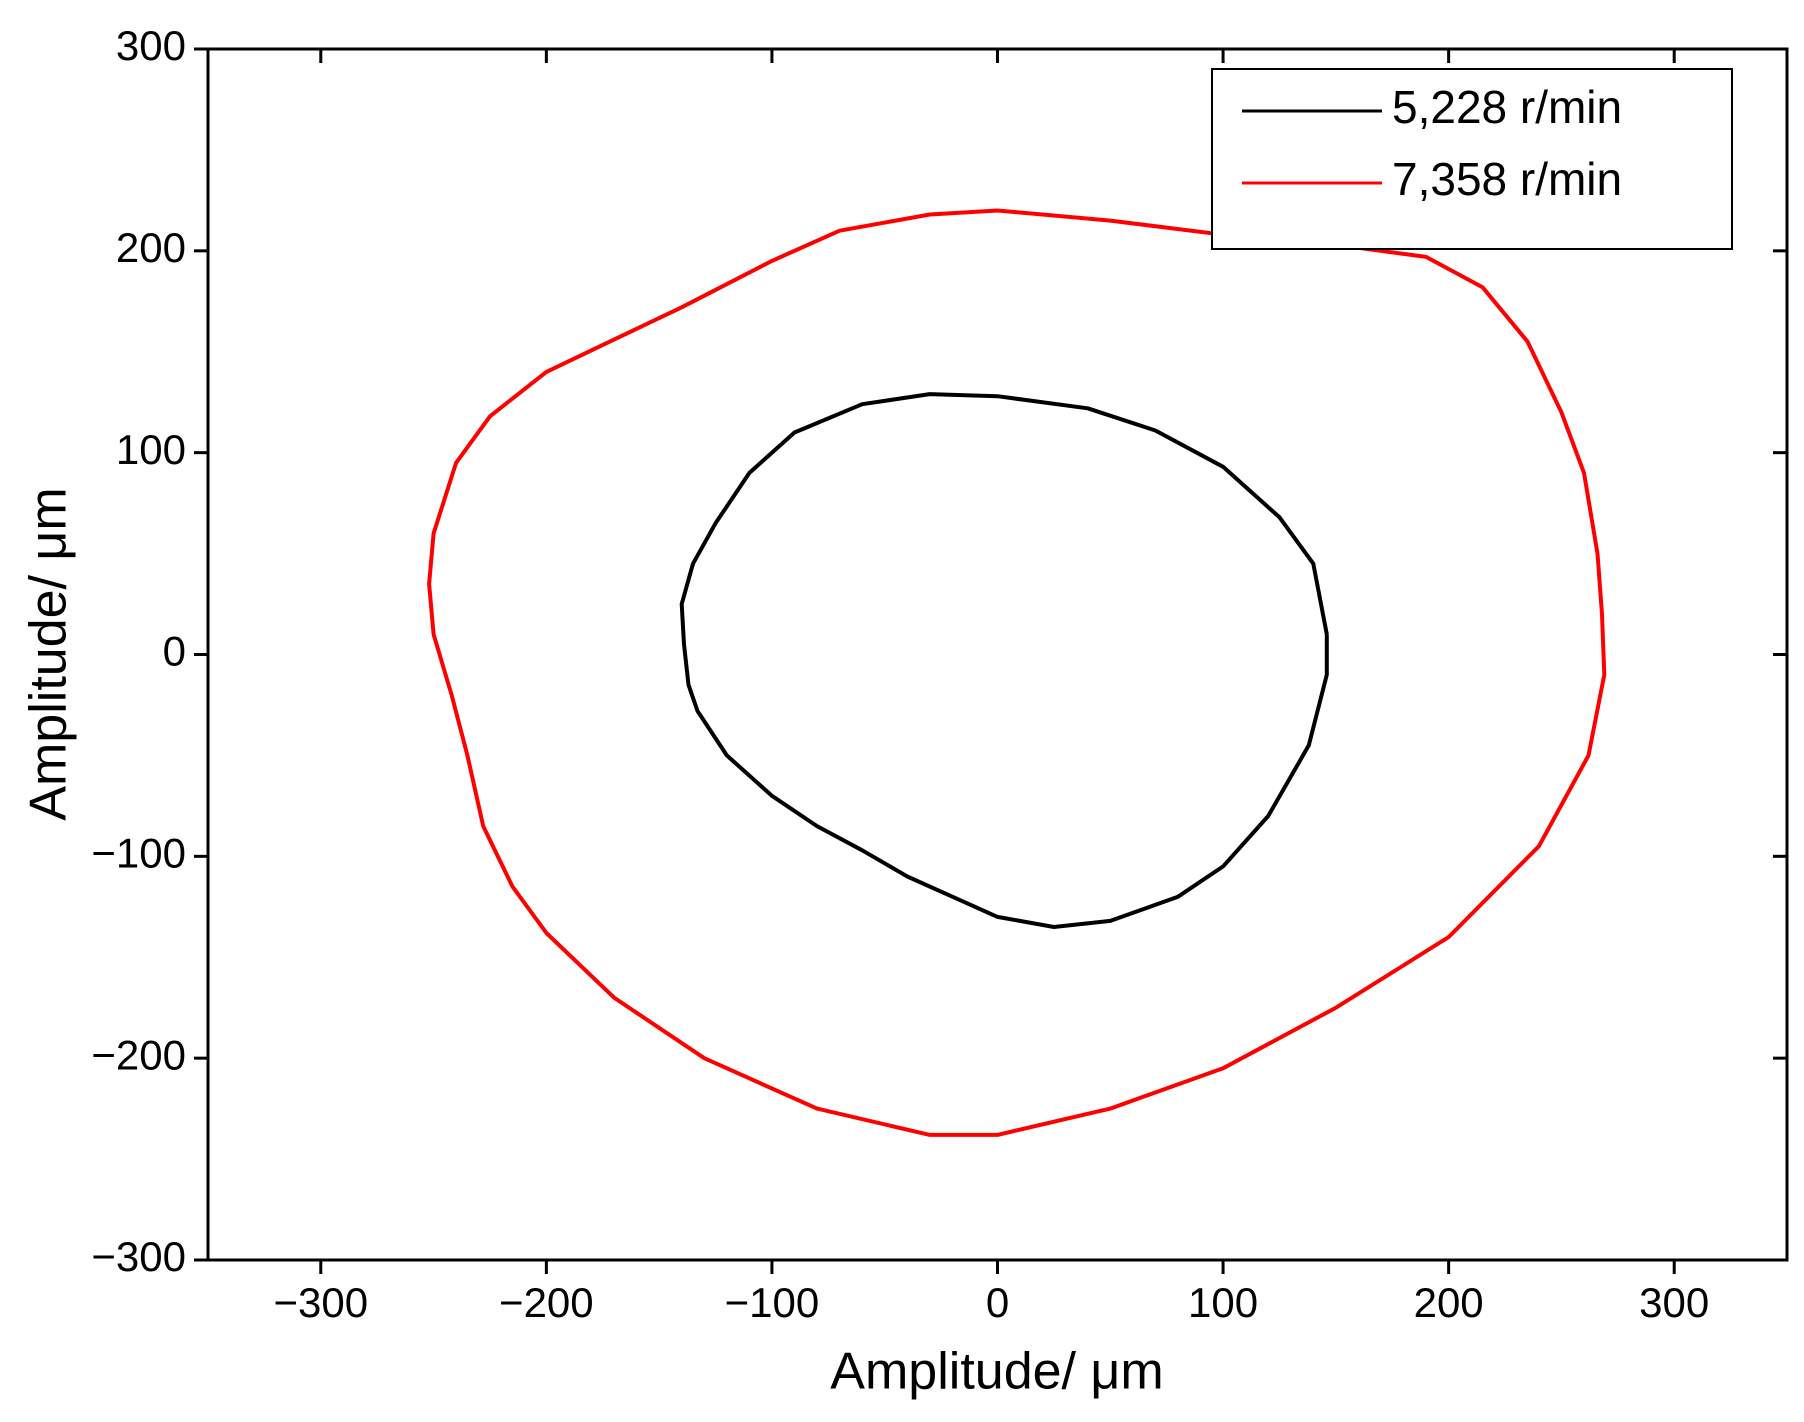  I want to click on legend-box, so click(1472, 159).